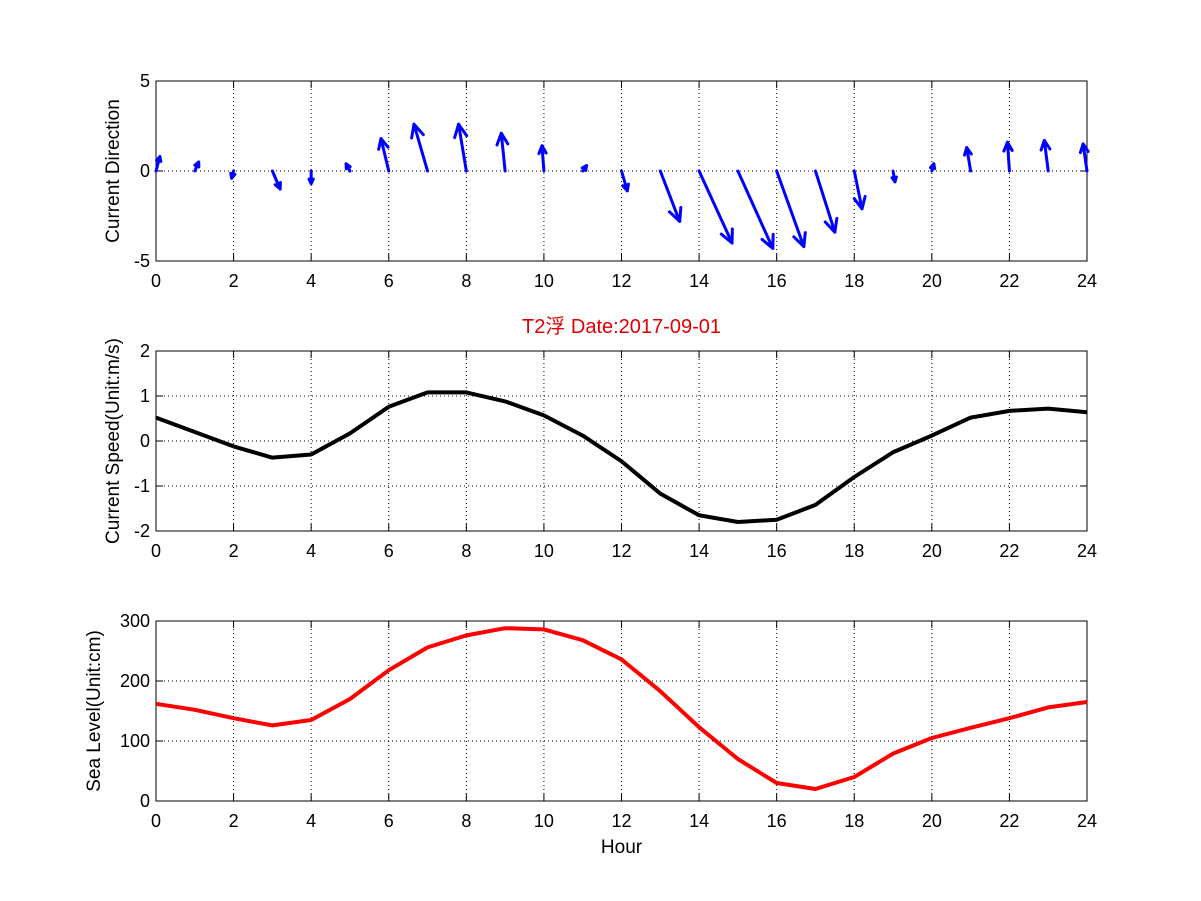 Image resolution: width=1201 pixels, height=901 pixels. I want to click on direction-y-tick-label: -5, so click(142, 261).